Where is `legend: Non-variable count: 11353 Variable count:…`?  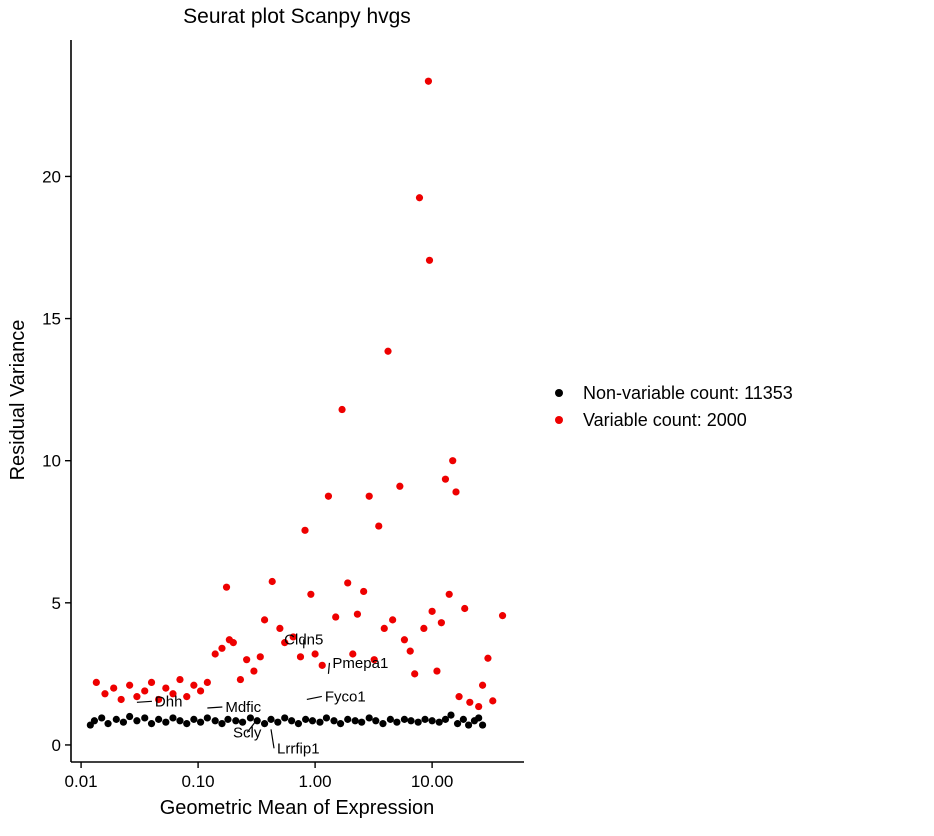 legend: Non-variable count: 11353 Variable count:… is located at coordinates (674, 406).